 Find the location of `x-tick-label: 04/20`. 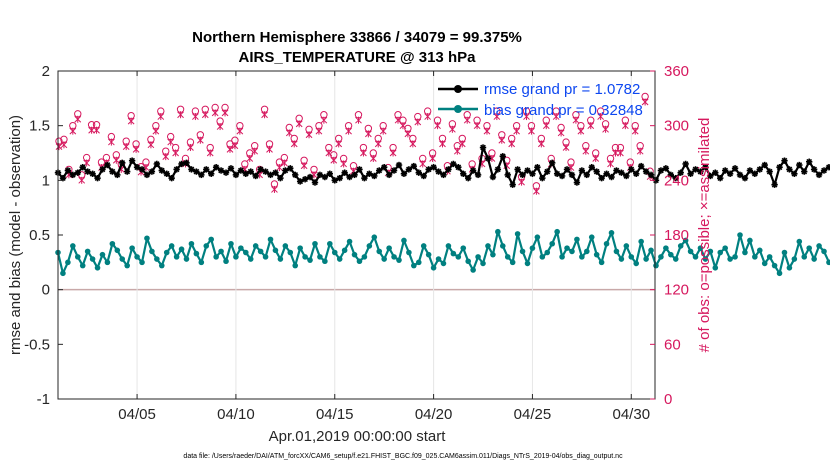

x-tick-label: 04/20 is located at coordinates (434, 414).